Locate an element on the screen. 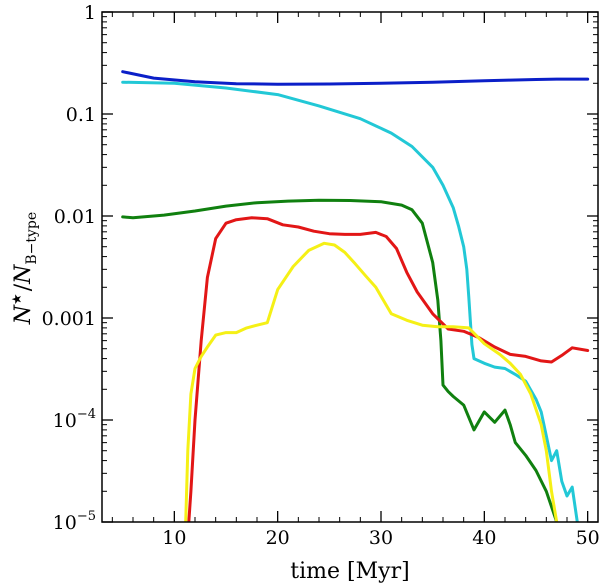 The image size is (600, 588). y-tick-label: 0.01 is located at coordinates (75, 217).